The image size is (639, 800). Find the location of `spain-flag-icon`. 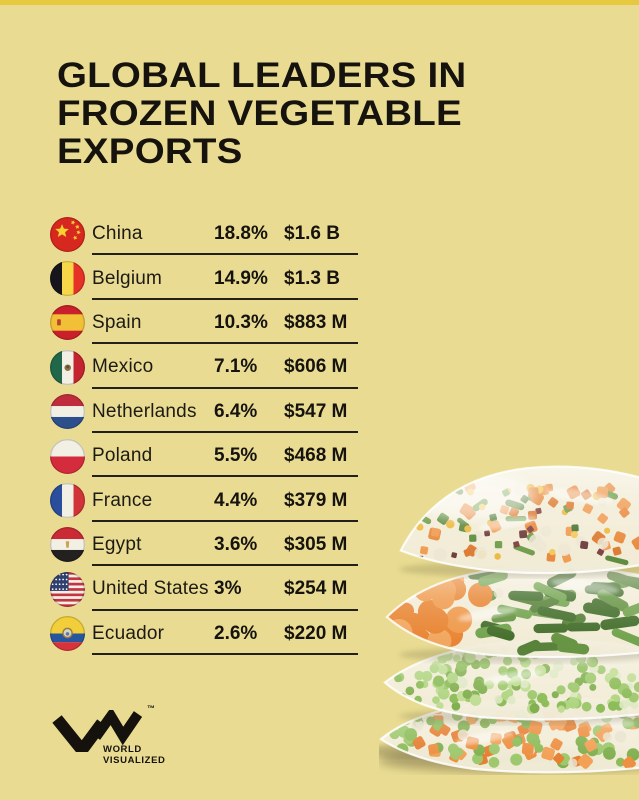

spain-flag-icon is located at coordinates (67, 323).